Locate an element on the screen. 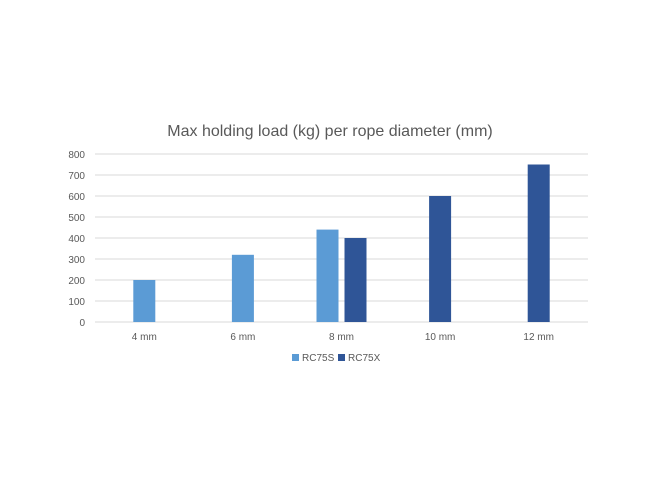  x-tick-label: 10 mm is located at coordinates (440, 337).